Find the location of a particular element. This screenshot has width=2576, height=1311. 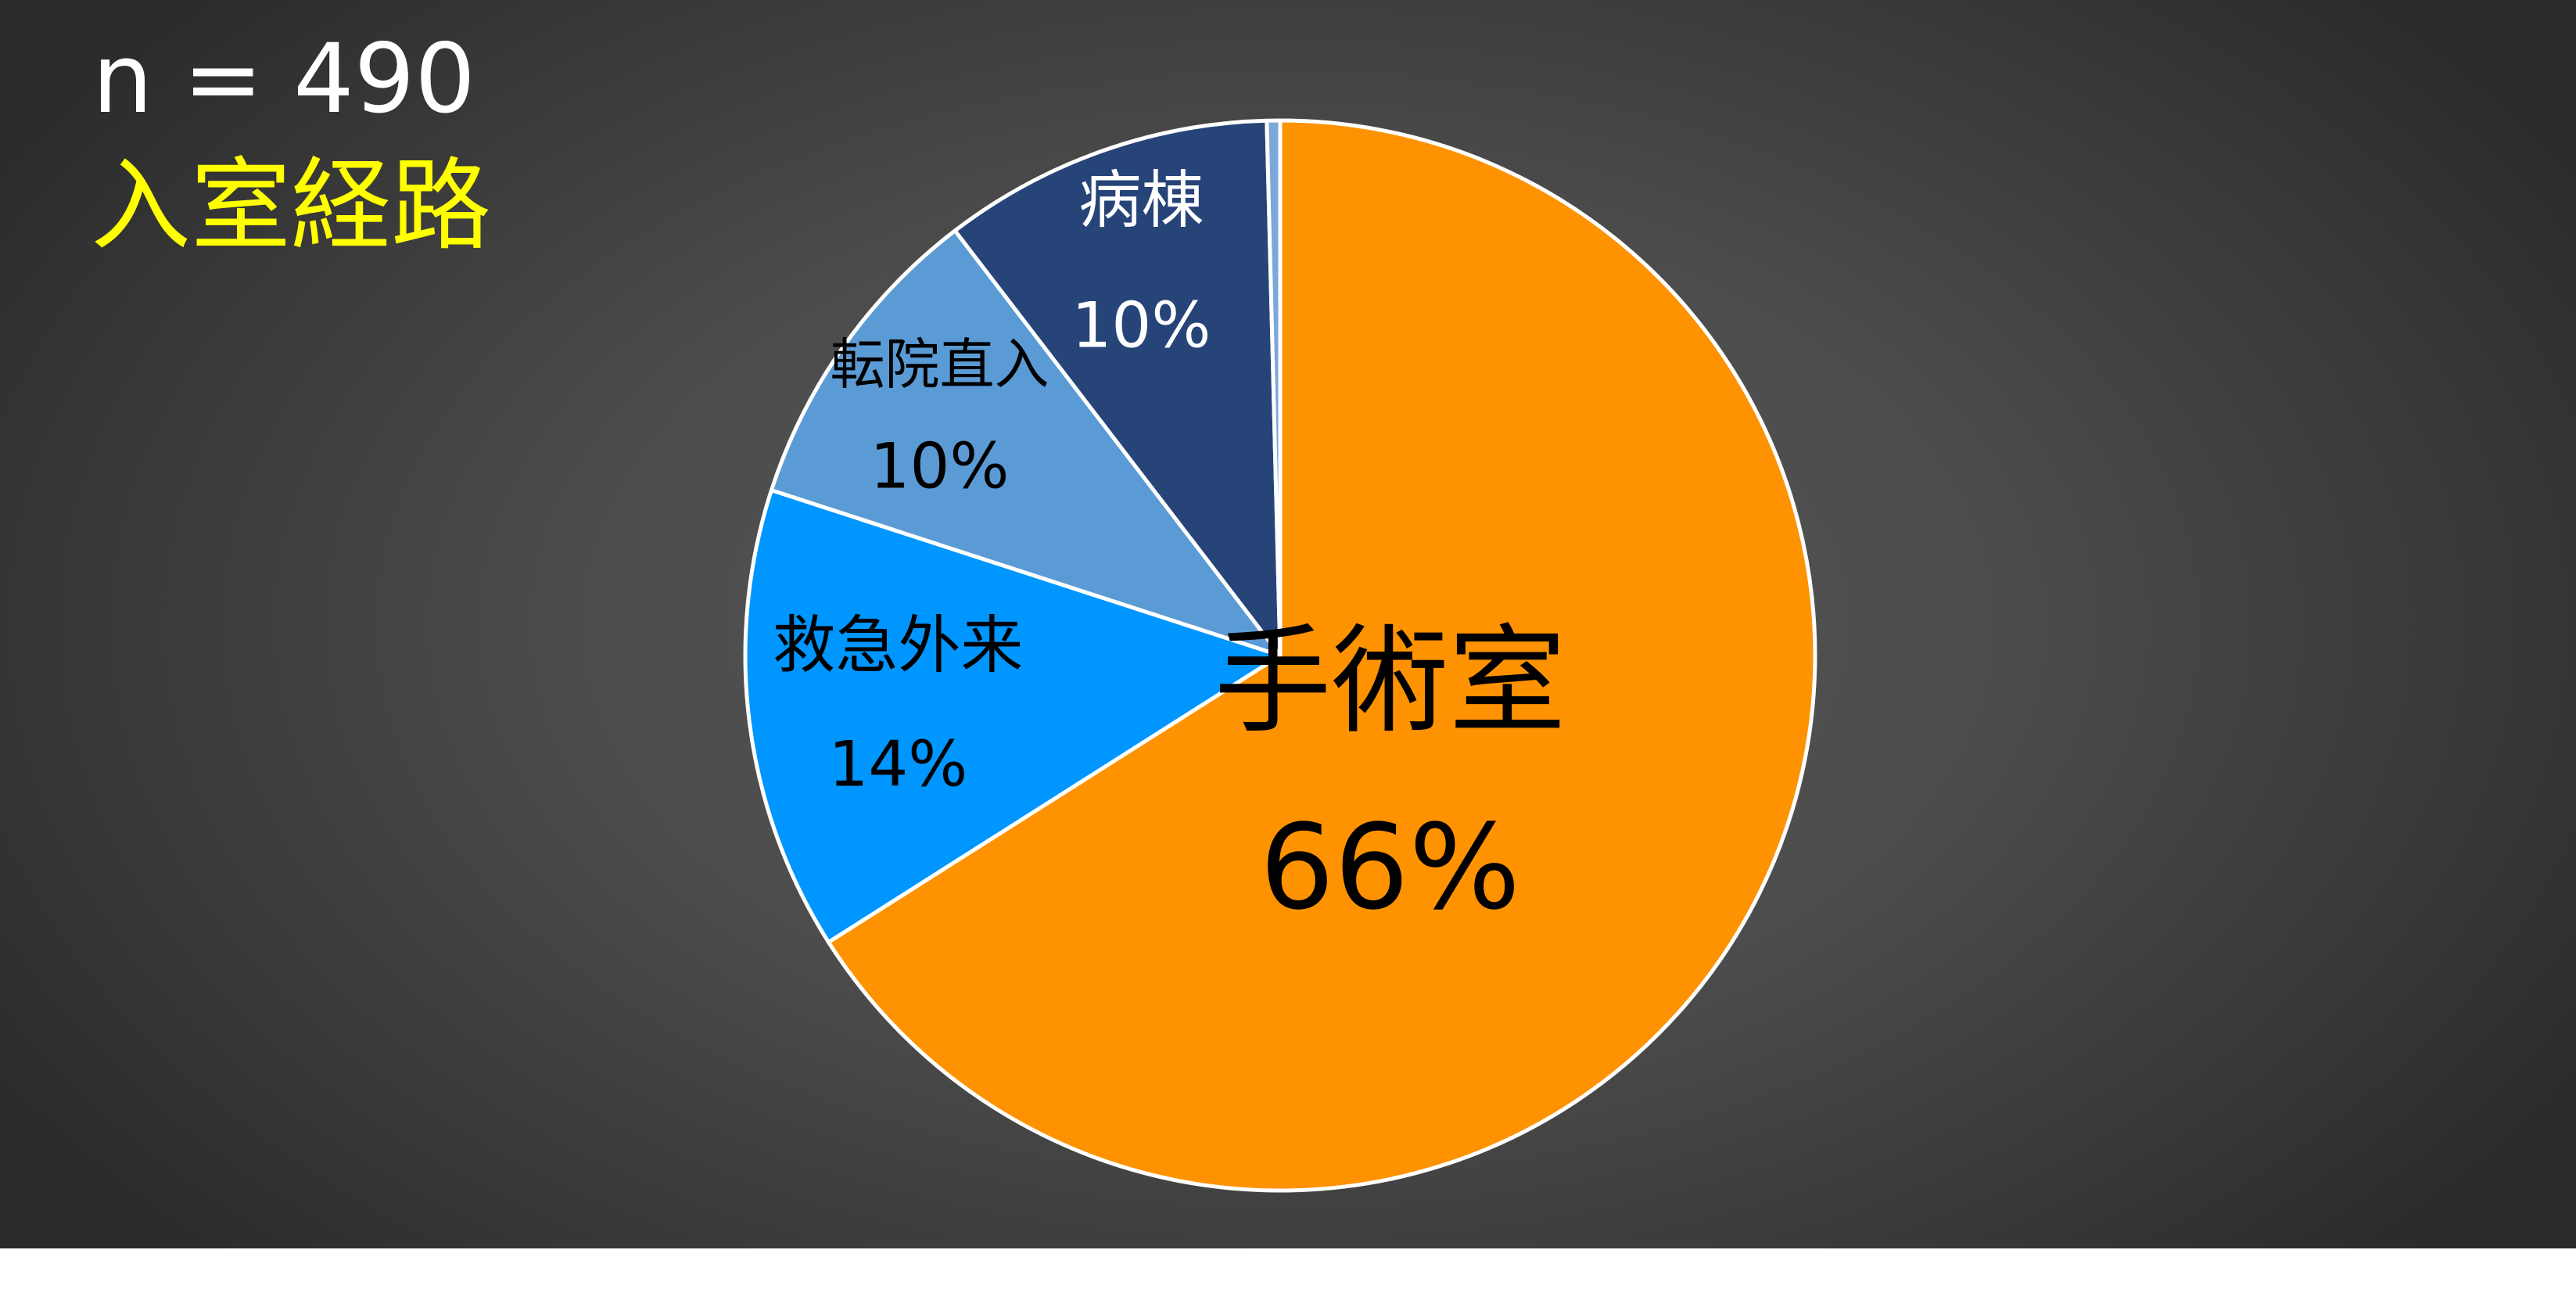

slice-label-1: 救急外来 is located at coordinates (898, 645).